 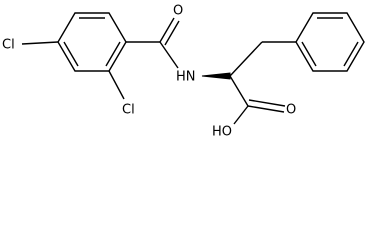 What do you see at coordinates (222, 132) in the screenshot?
I see `atom-label: HO` at bounding box center [222, 132].